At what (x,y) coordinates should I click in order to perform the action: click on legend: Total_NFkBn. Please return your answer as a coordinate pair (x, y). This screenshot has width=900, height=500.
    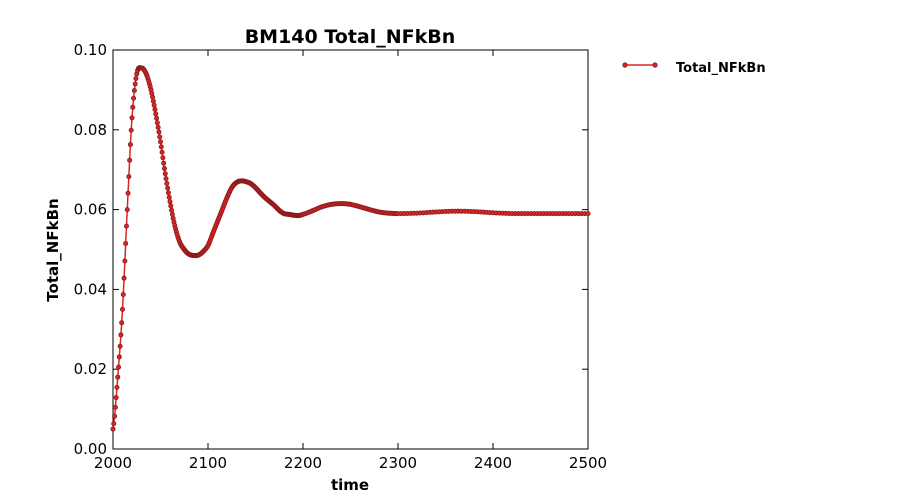
    Looking at the image, I should click on (694, 68).